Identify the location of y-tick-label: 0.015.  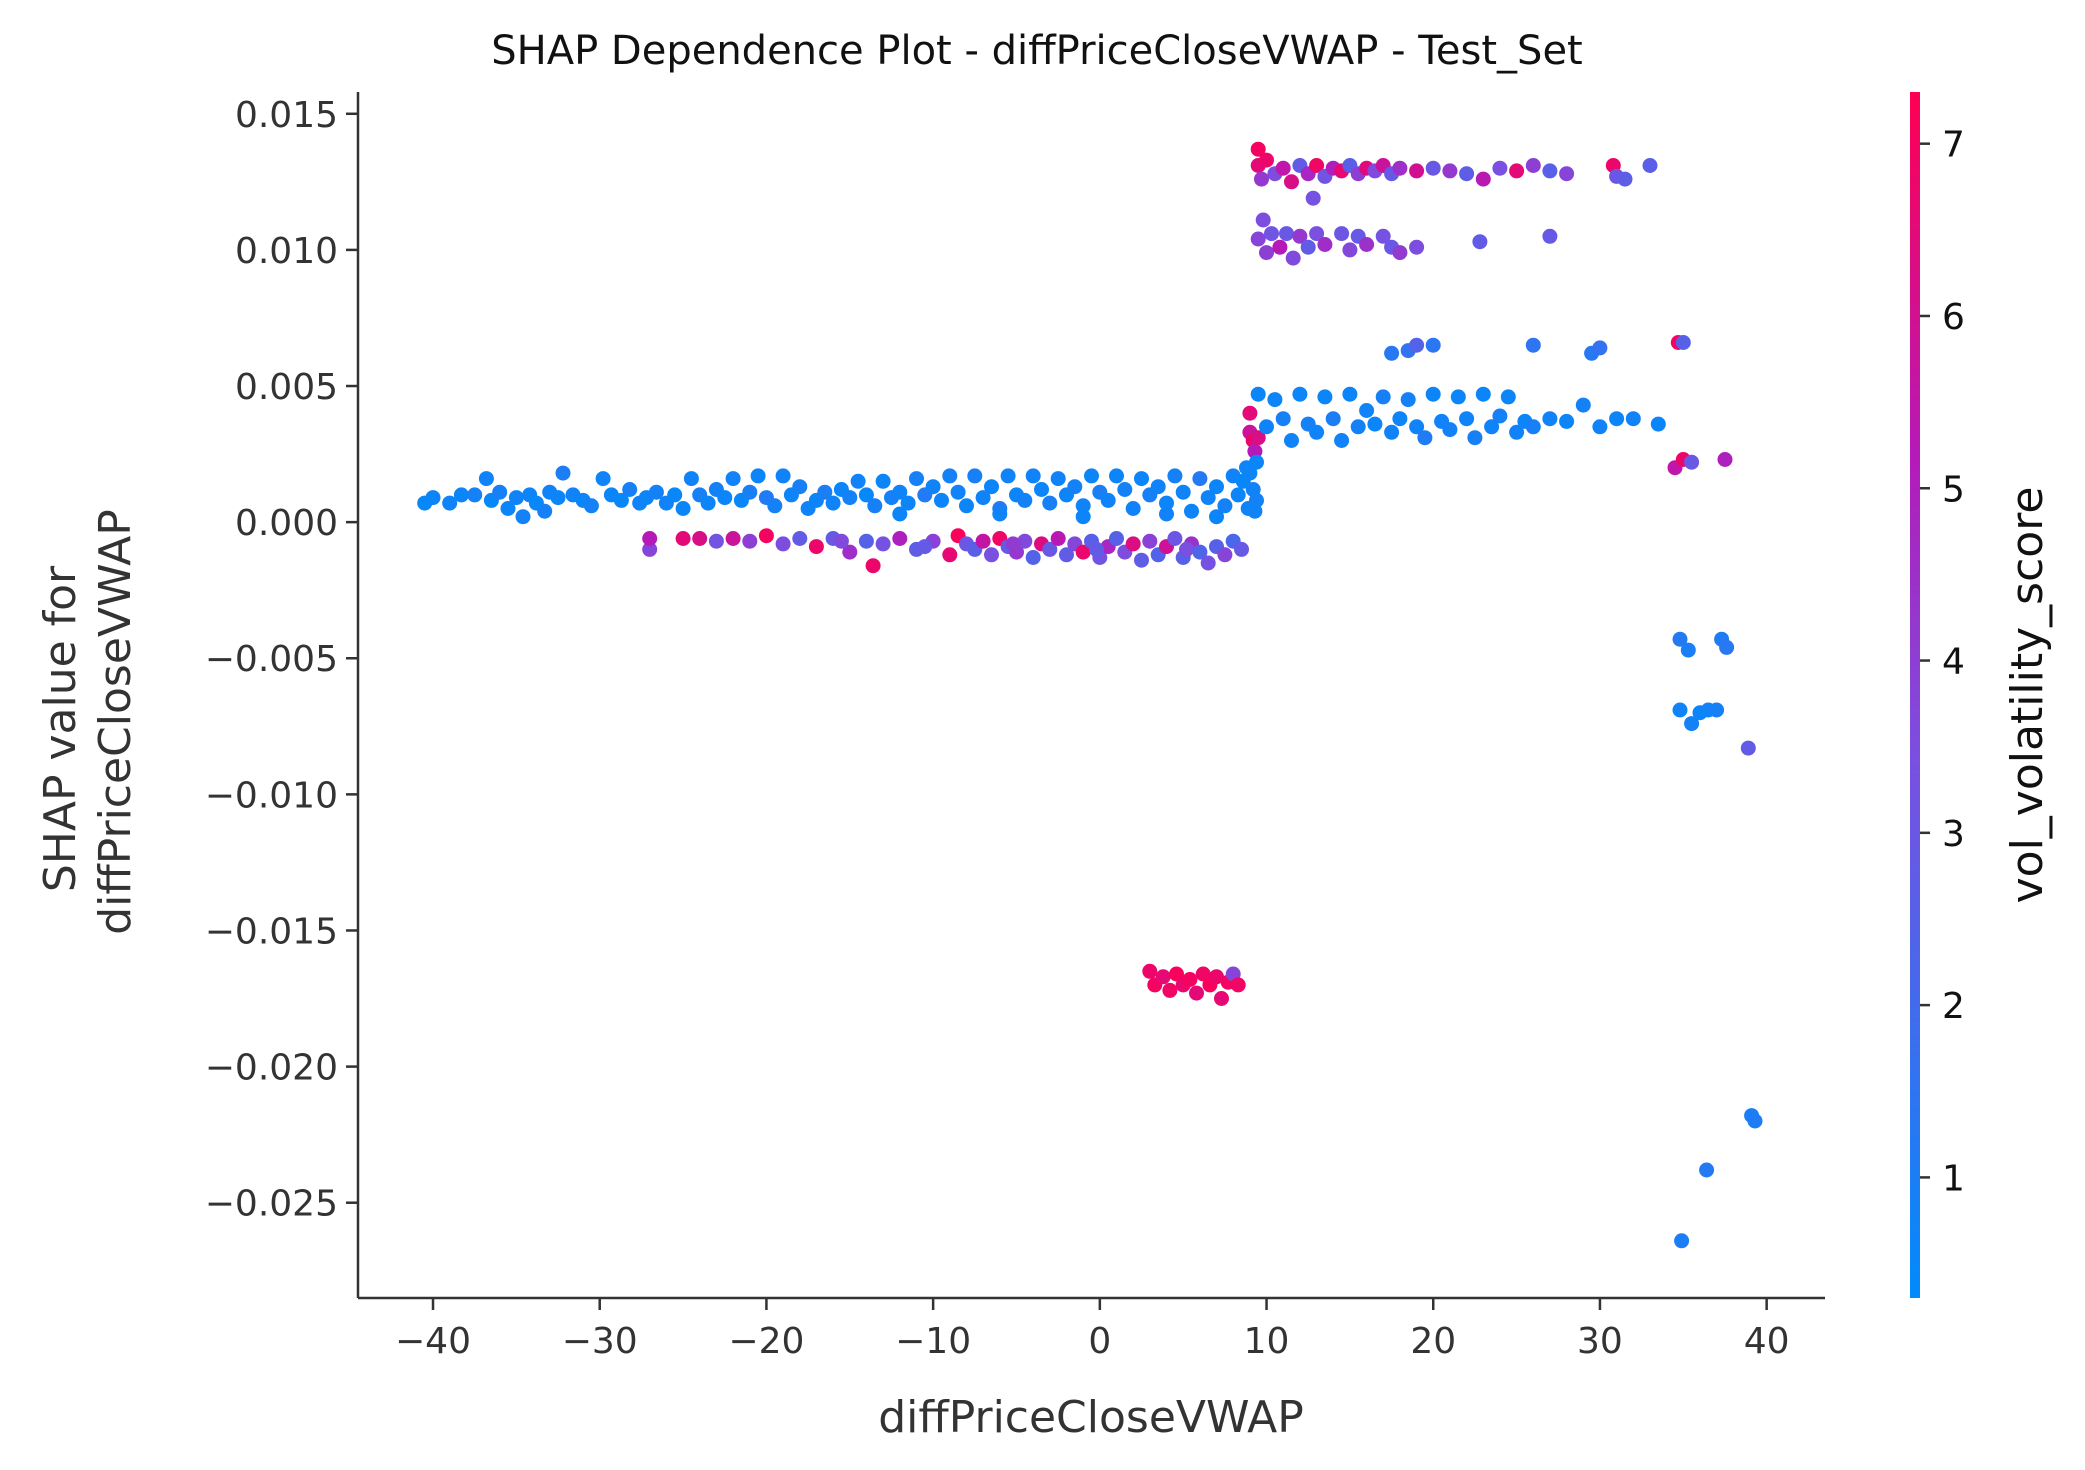
(286, 115).